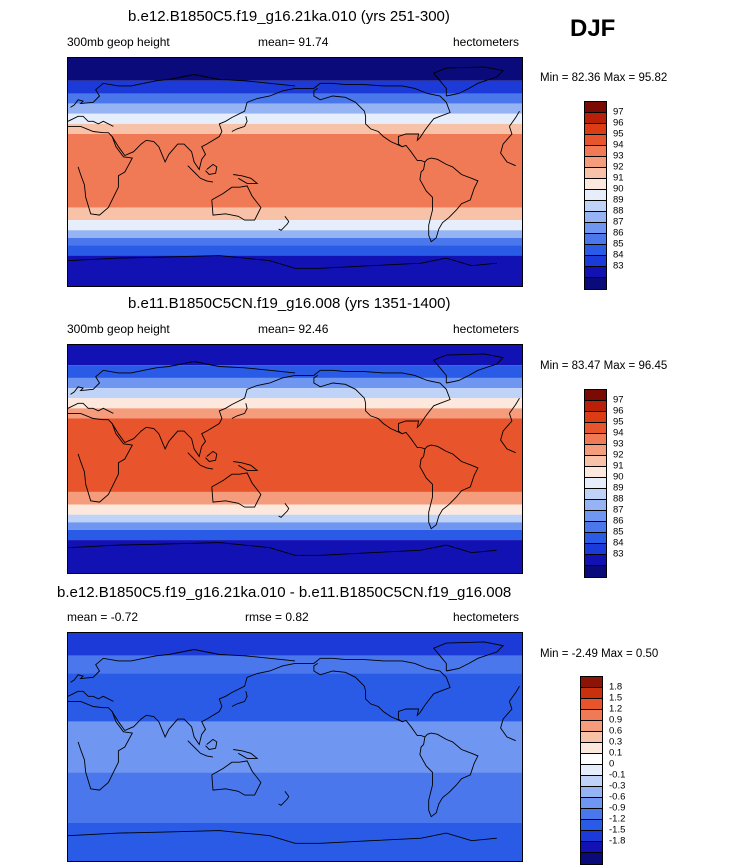  I want to click on panel3-left-label: mean = -0.72, so click(102, 617).